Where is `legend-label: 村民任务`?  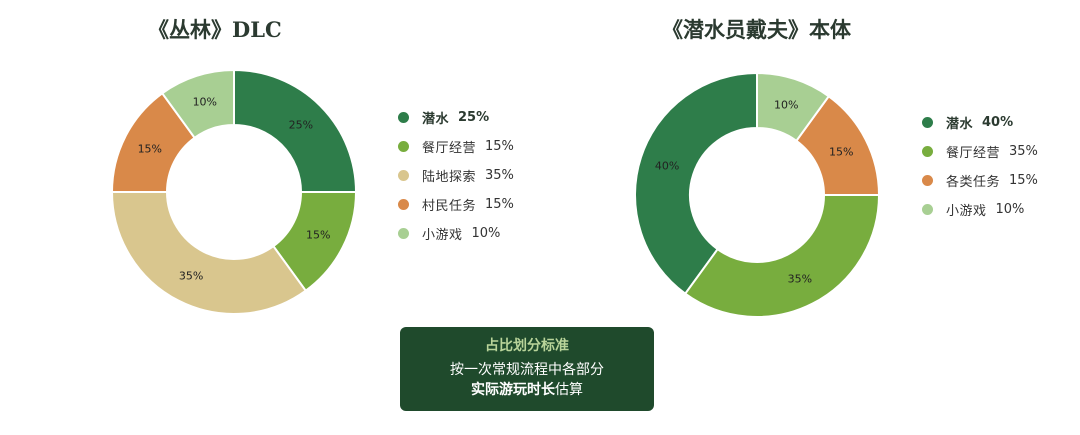 legend-label: 村民任务 is located at coordinates (449, 206).